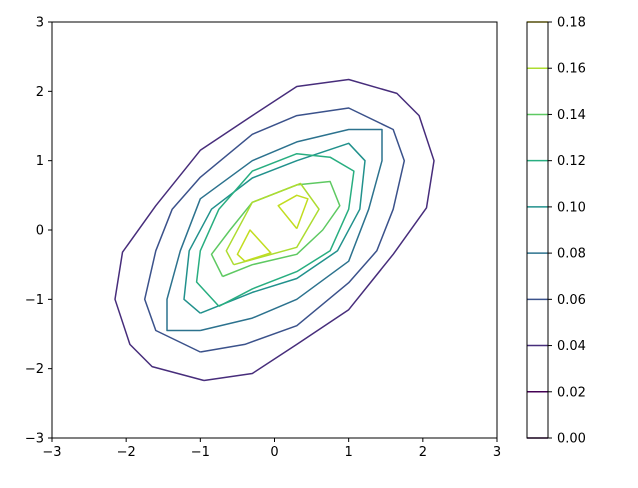 Image resolution: width=638 pixels, height=488 pixels. Describe the element at coordinates (51, 452) in the screenshot. I see `x-tick-label: −3` at that location.